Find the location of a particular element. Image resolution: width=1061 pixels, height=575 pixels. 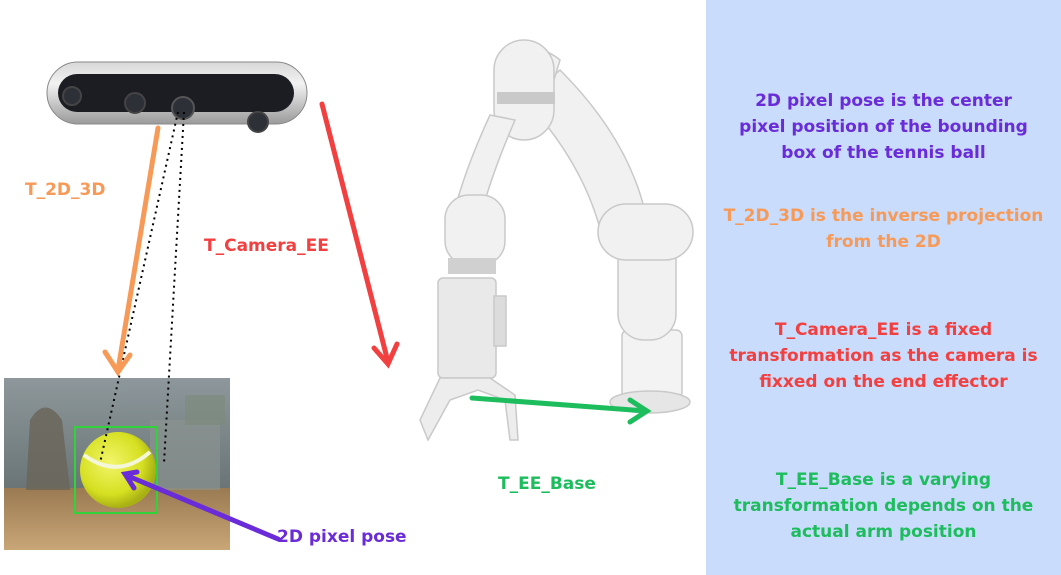

depth-camera is located at coordinates (177, 97).